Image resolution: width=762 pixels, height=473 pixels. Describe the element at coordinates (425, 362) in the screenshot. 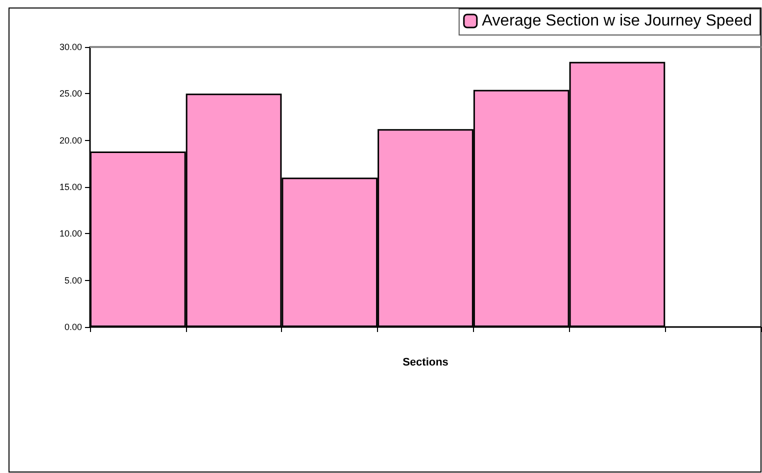

I see `x-axis-title: Sections` at that location.